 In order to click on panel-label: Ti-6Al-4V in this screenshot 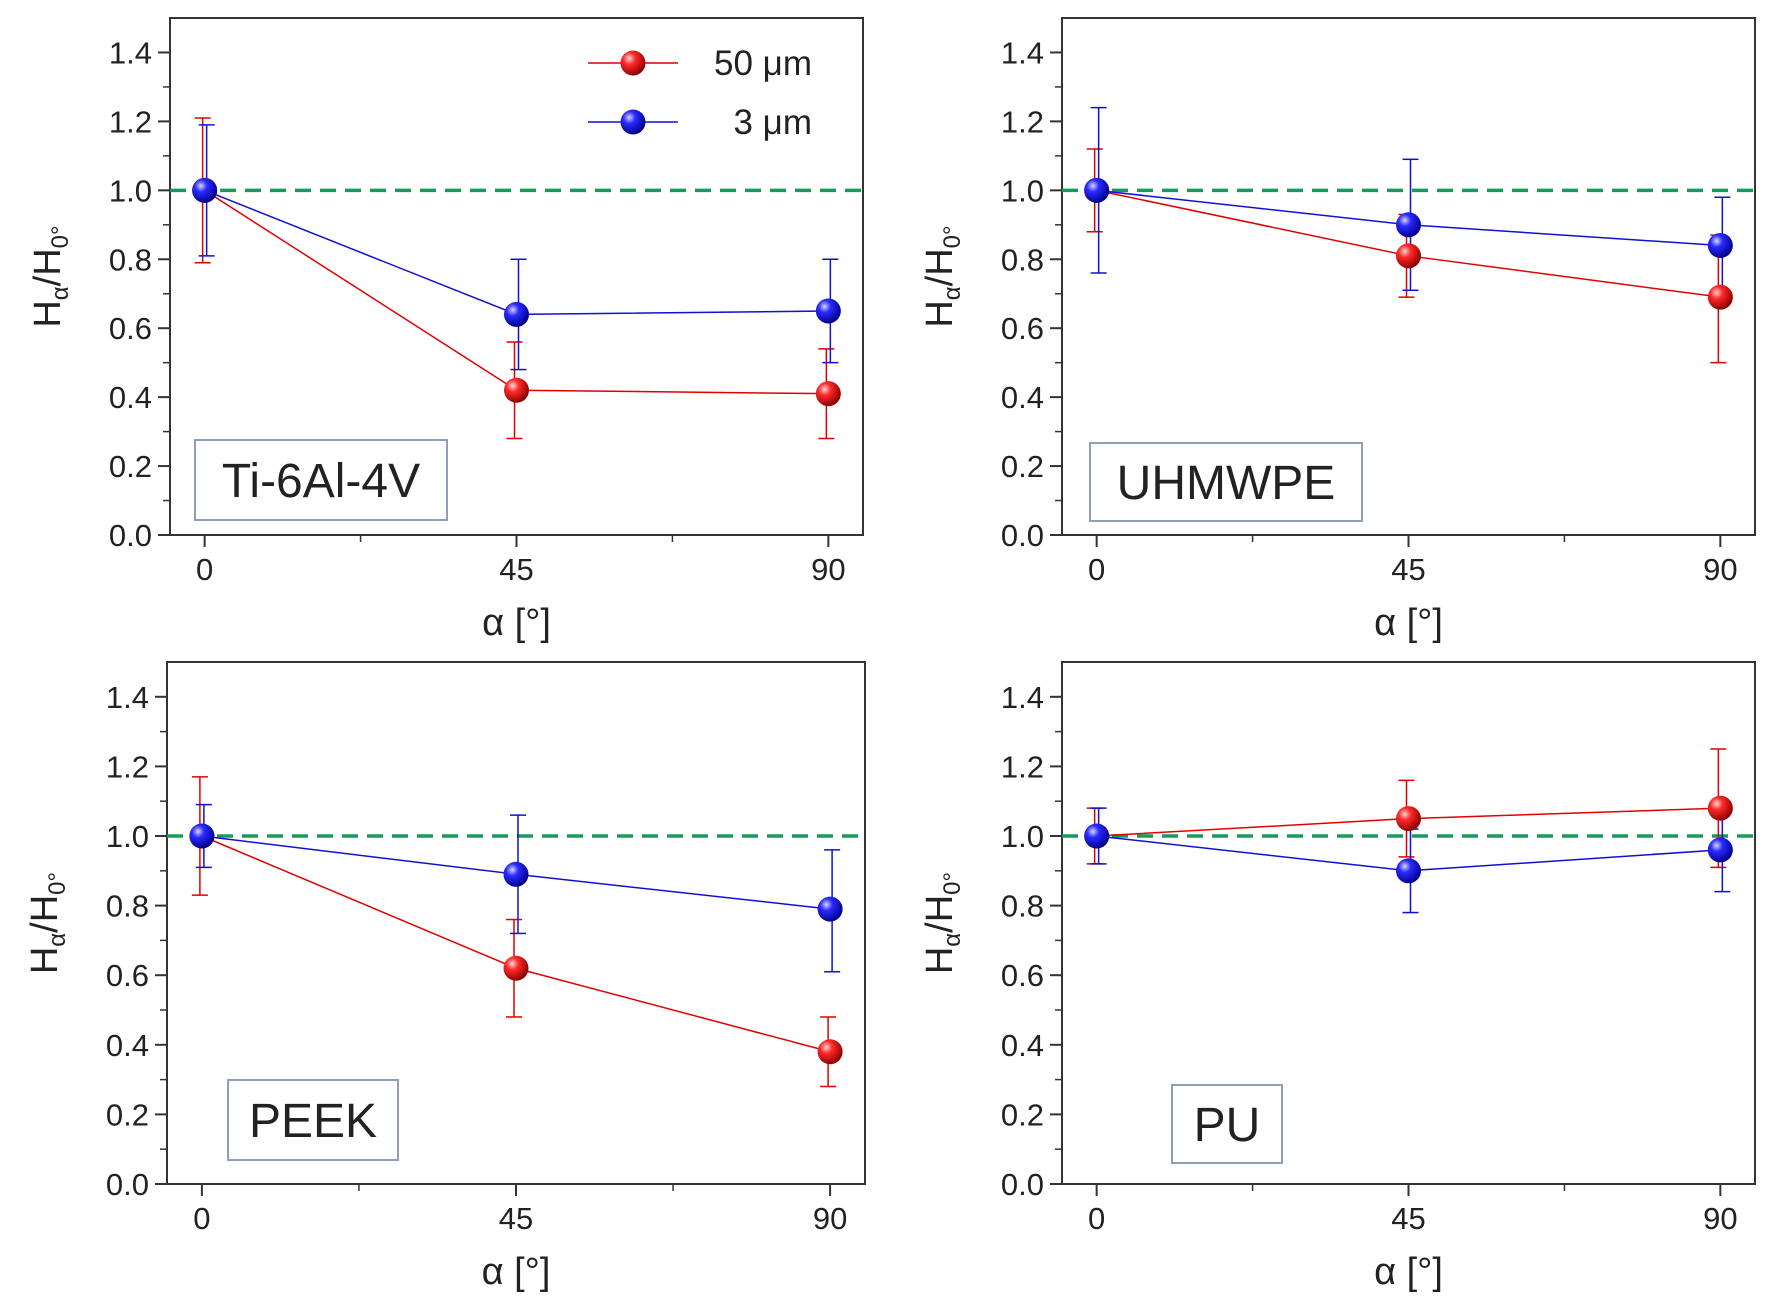, I will do `click(321, 481)`.